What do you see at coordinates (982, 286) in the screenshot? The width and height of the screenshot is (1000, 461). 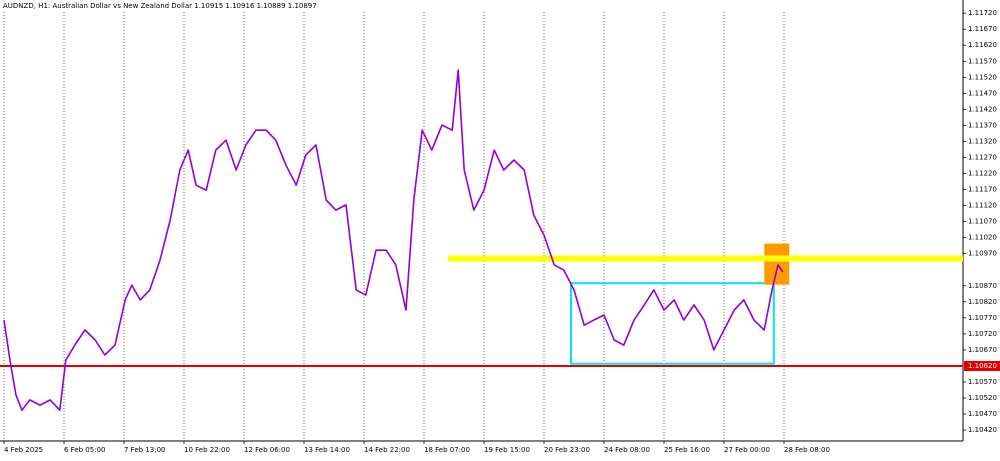 I see `y-tick-label: 1.10870` at bounding box center [982, 286].